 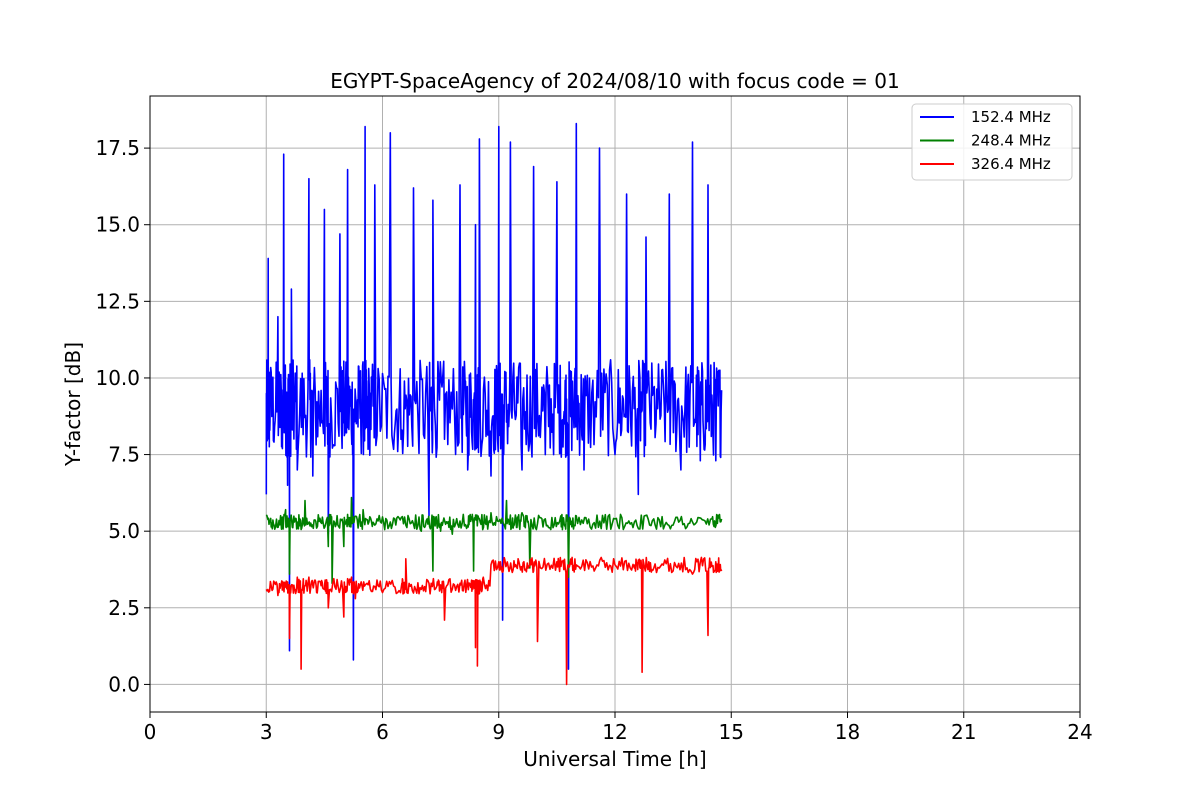 What do you see at coordinates (1011, 164) in the screenshot?
I see `legend-label-3: 326.4 MHz` at bounding box center [1011, 164].